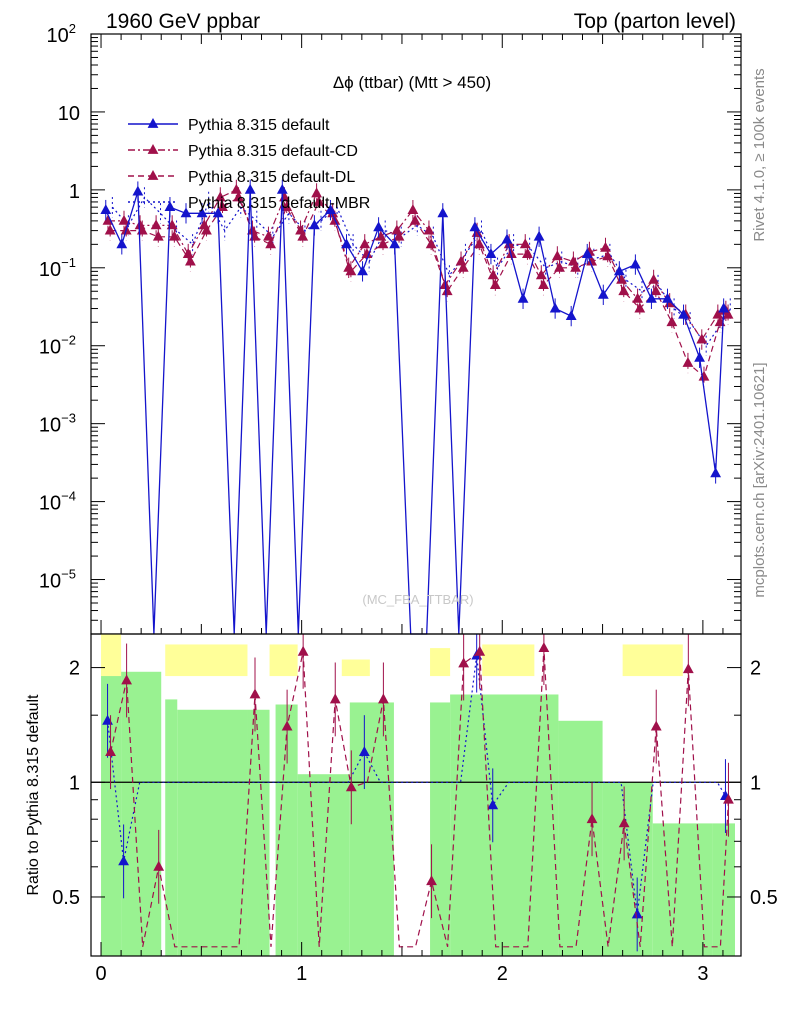 The image size is (786, 1024). Describe the element at coordinates (74, 669) in the screenshot. I see `ratio-y-tick-label: 2` at that location.